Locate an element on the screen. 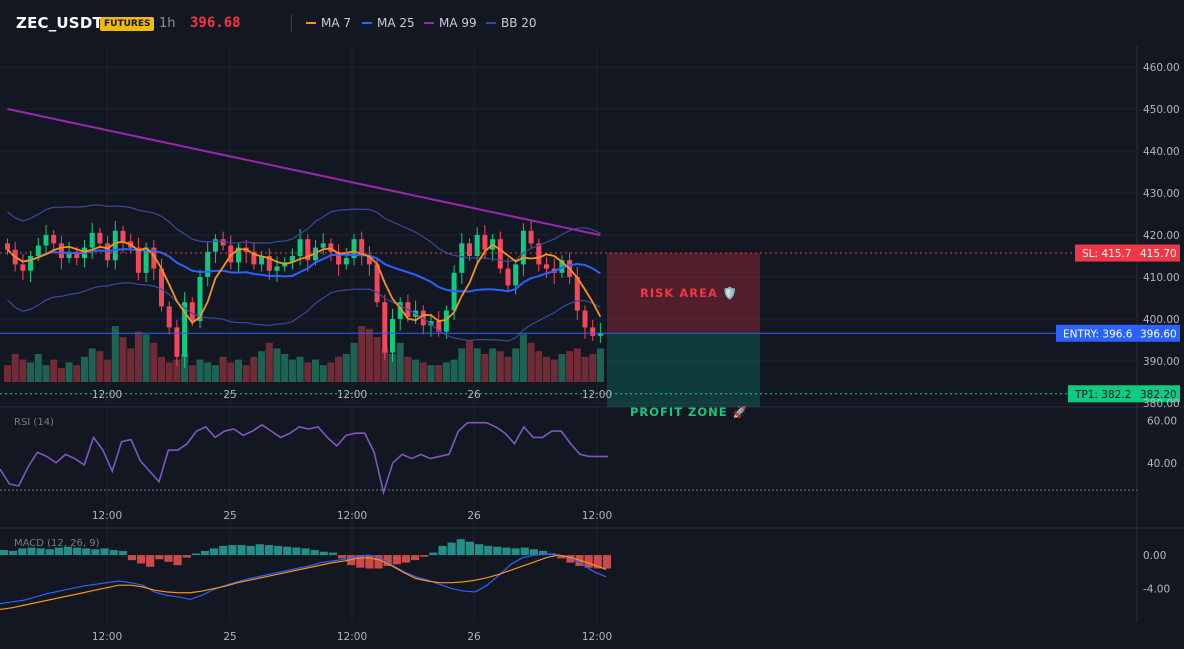 This screenshot has width=1184, height=649. legend-ma25: MA 25 is located at coordinates (388, 23).